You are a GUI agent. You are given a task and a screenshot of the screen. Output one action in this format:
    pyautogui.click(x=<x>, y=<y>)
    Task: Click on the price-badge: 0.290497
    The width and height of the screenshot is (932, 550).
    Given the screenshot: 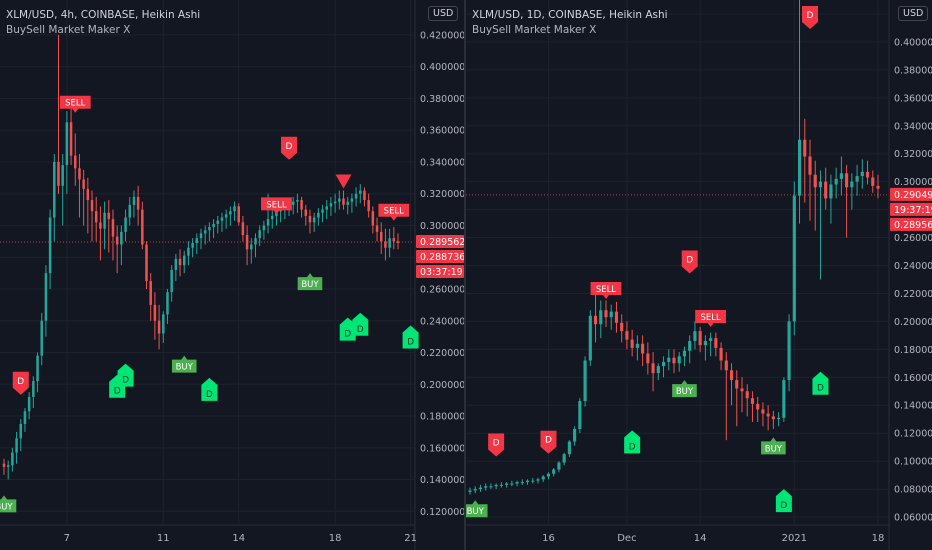 What is the action you would take?
    pyautogui.click(x=911, y=194)
    